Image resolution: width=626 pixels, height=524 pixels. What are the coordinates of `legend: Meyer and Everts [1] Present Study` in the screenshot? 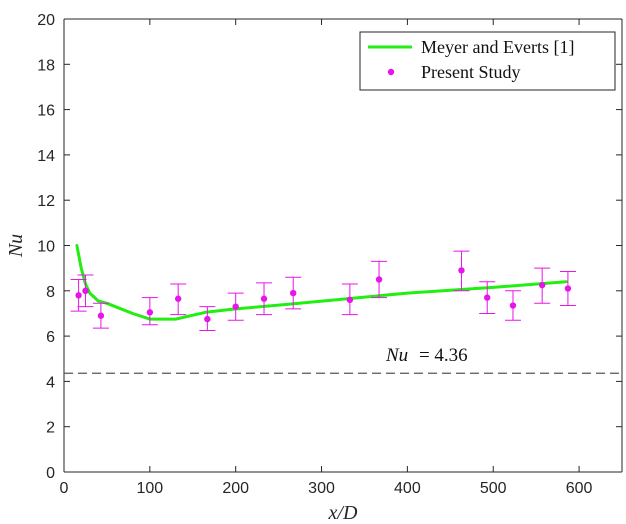 It's located at (487, 61).